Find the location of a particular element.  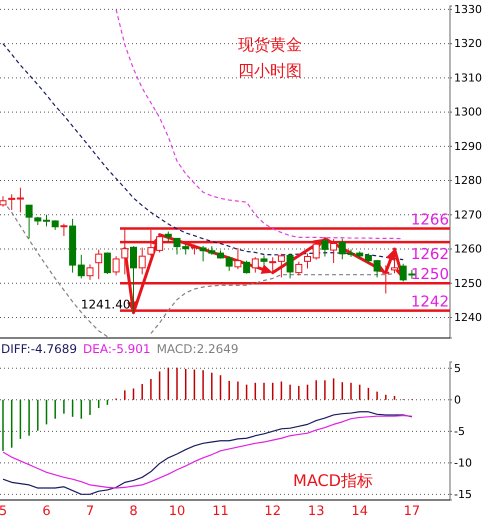

x-tick-label: 13 is located at coordinates (316, 511).